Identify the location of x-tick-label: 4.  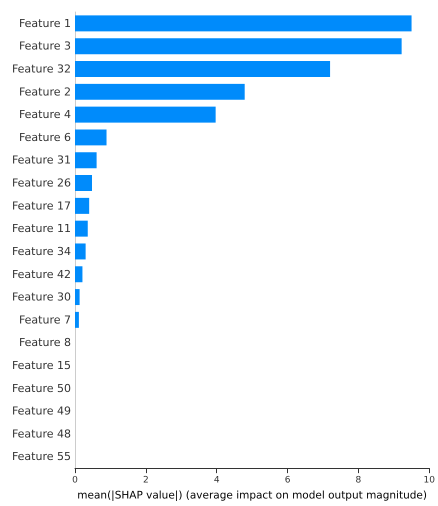
(217, 481).